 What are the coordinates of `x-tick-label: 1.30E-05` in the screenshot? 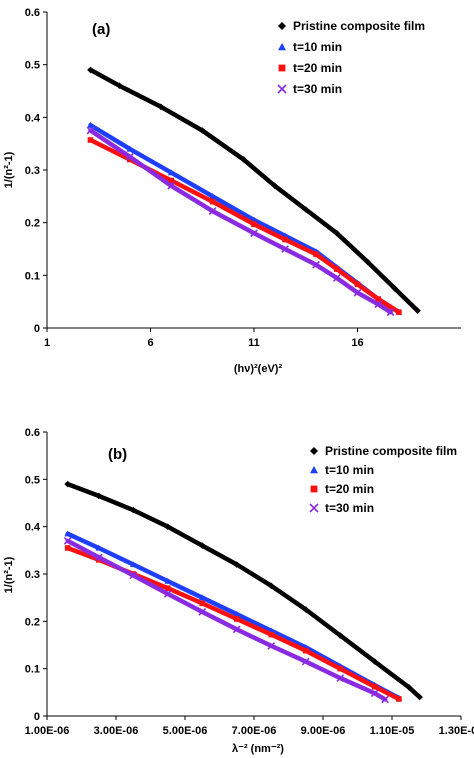 It's located at (456, 731).